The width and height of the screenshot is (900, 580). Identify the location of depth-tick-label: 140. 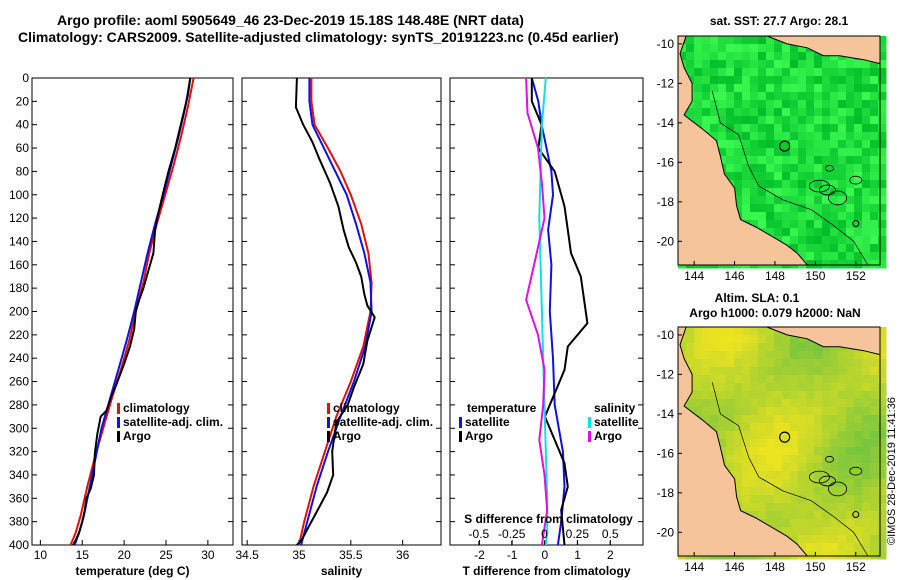
(19, 241).